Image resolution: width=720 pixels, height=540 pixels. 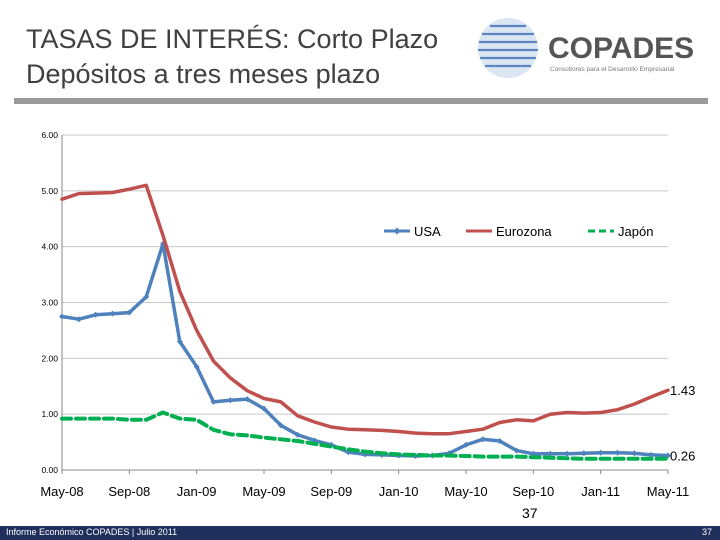 What do you see at coordinates (397, 231) in the screenshot?
I see `legend-marker` at bounding box center [397, 231].